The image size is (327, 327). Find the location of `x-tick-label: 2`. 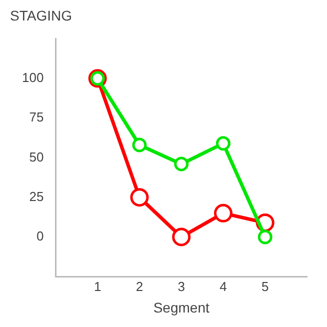

x-tick-label: 2 is located at coordinates (140, 286).